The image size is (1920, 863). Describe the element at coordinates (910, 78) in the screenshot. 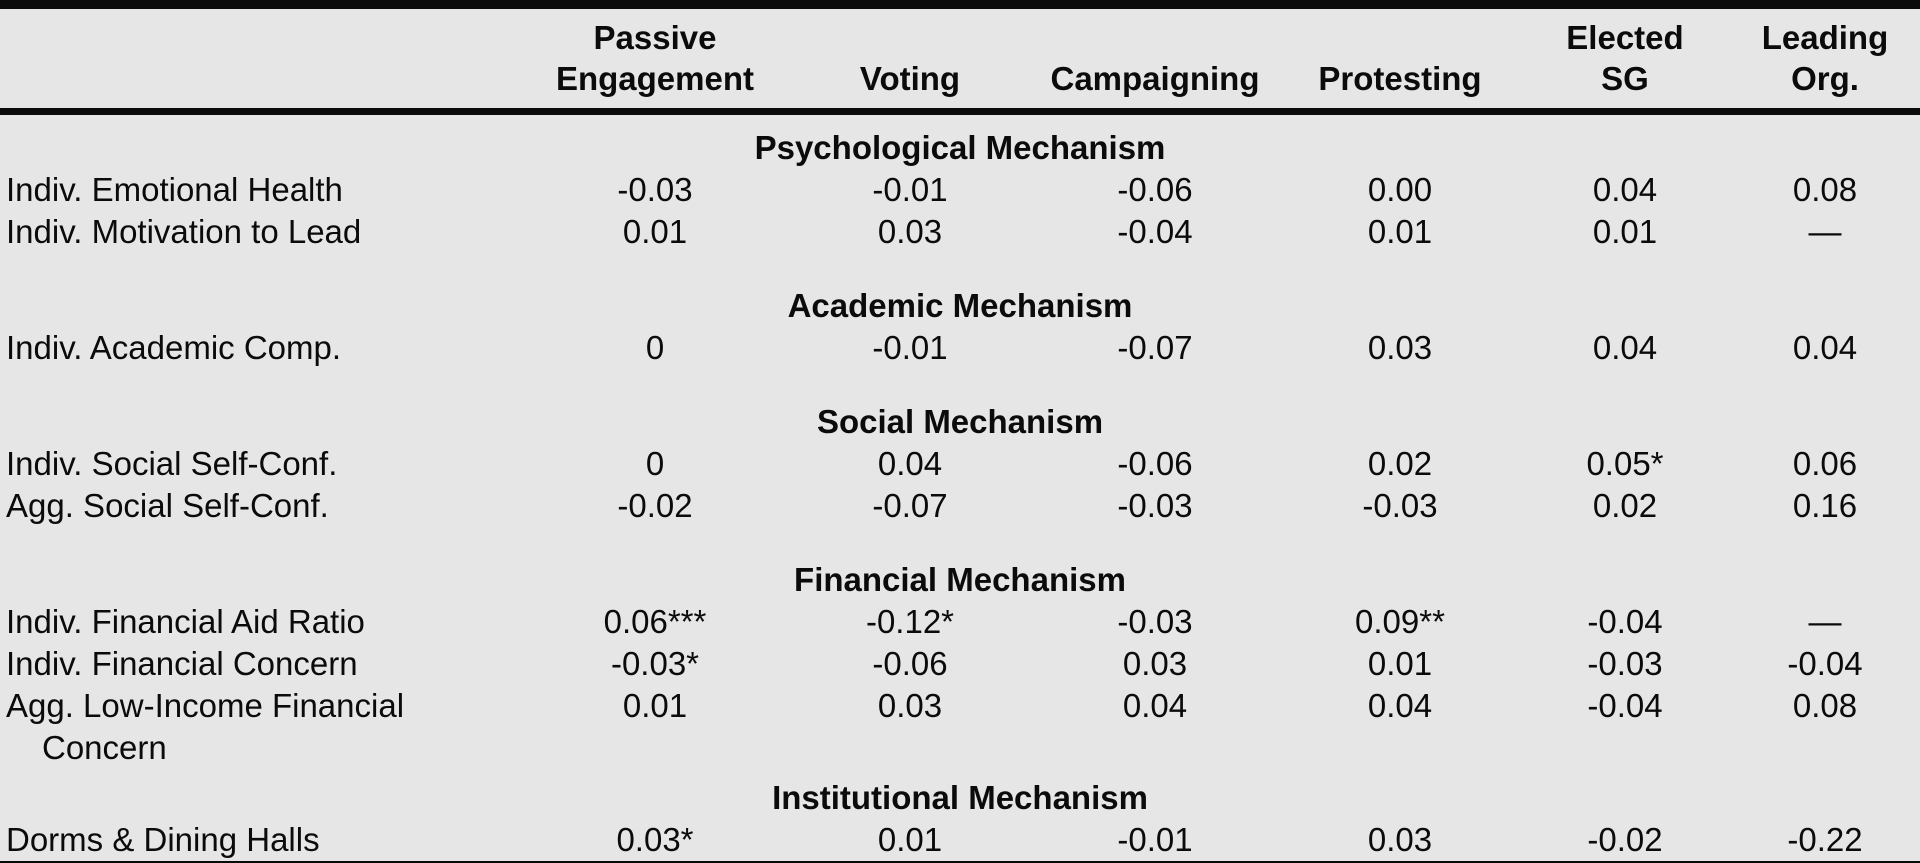

I see `column-header-voting-line2: Voting` at that location.